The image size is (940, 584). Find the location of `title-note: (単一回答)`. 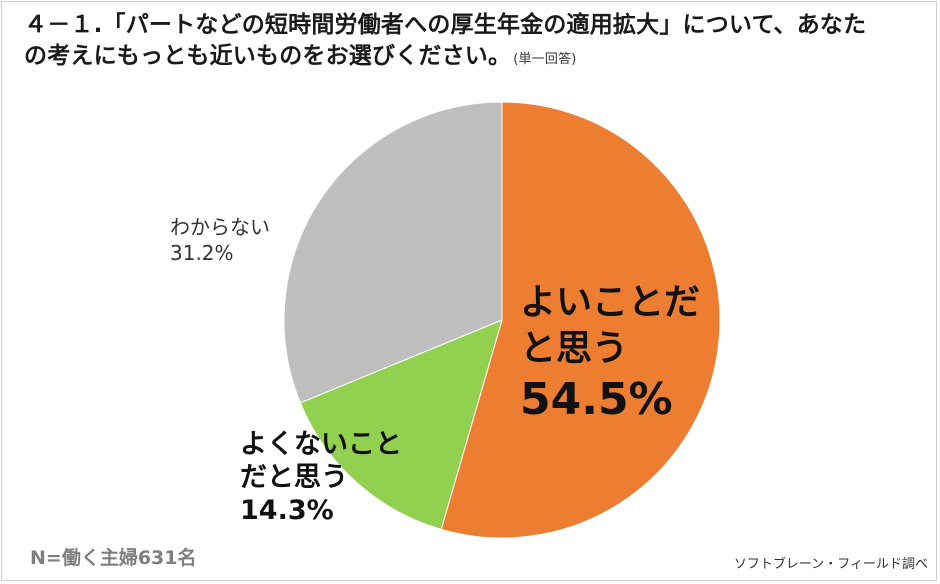

title-note: (単一回答) is located at coordinates (545, 59).